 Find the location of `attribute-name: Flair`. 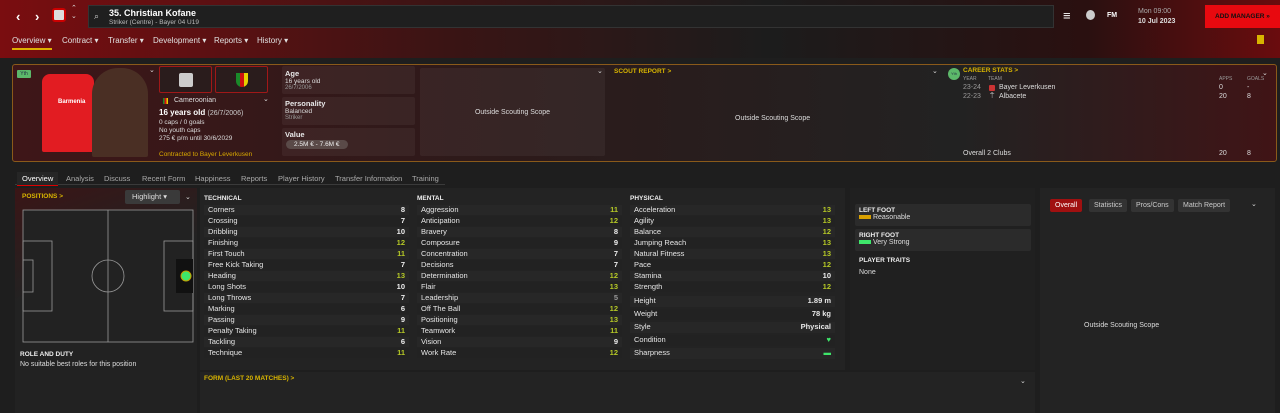

attribute-name: Flair is located at coordinates (428, 286).